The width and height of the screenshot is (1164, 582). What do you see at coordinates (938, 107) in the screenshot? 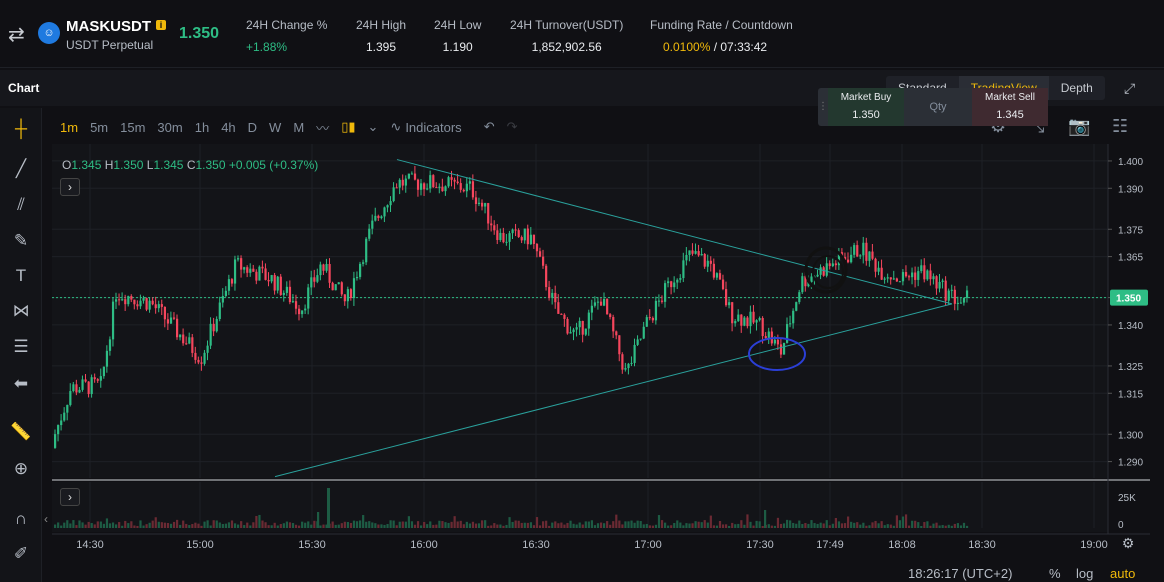
I see `qty-input: Qty` at bounding box center [938, 107].